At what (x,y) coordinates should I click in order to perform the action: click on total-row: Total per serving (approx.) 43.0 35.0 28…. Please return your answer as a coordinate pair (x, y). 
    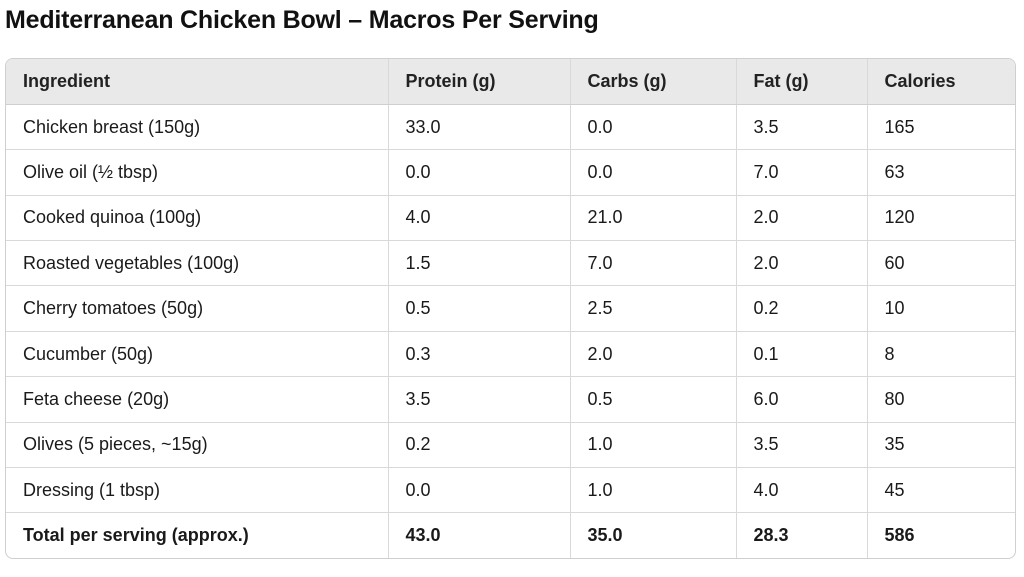
    Looking at the image, I should click on (510, 535).